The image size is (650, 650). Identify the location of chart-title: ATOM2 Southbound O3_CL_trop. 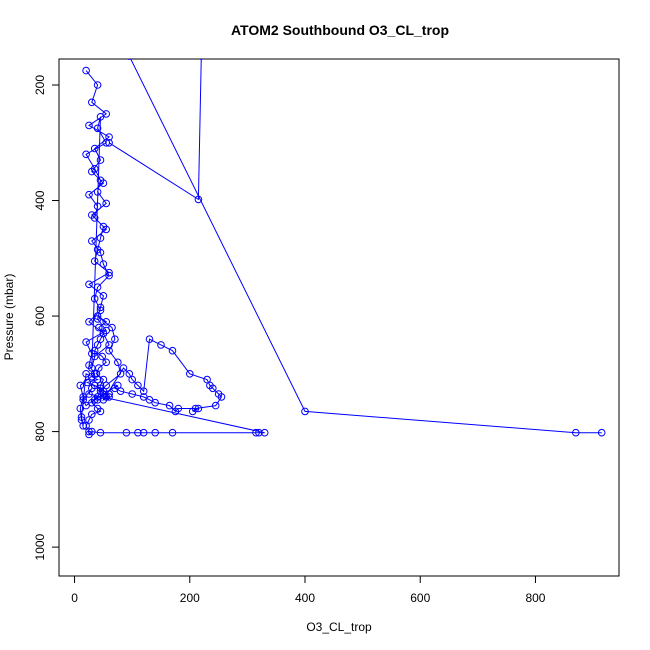
(340, 30).